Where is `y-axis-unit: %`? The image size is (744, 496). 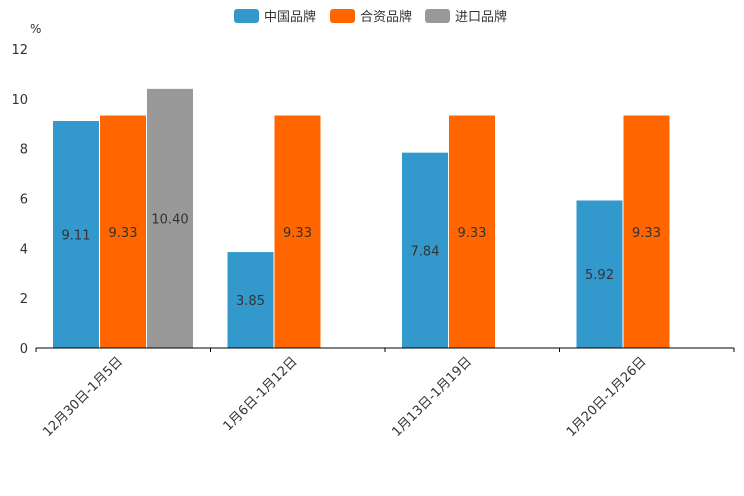
y-axis-unit: % is located at coordinates (35, 29).